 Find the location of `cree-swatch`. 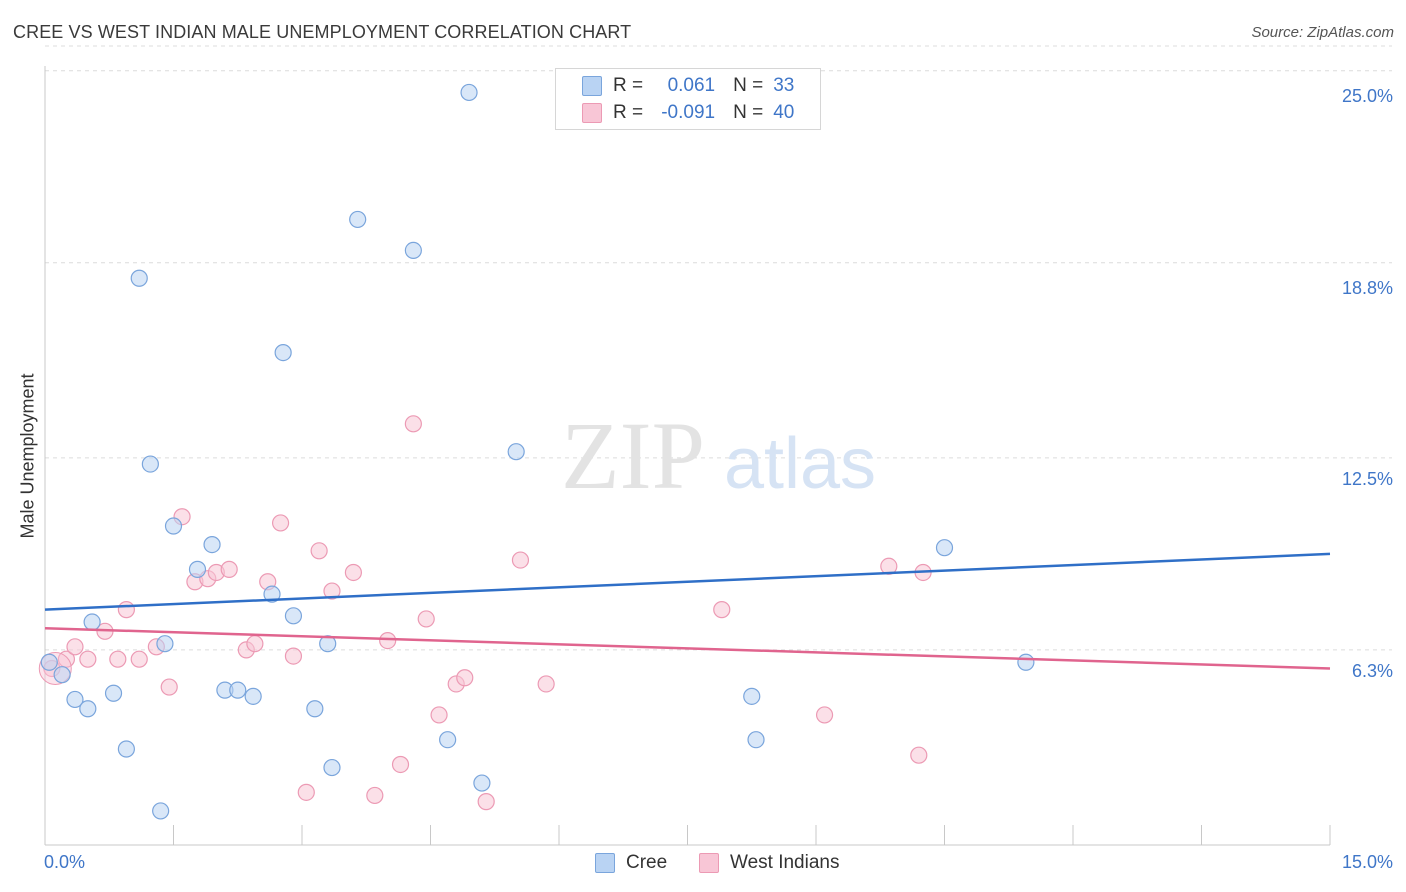

cree-swatch is located at coordinates (592, 86).